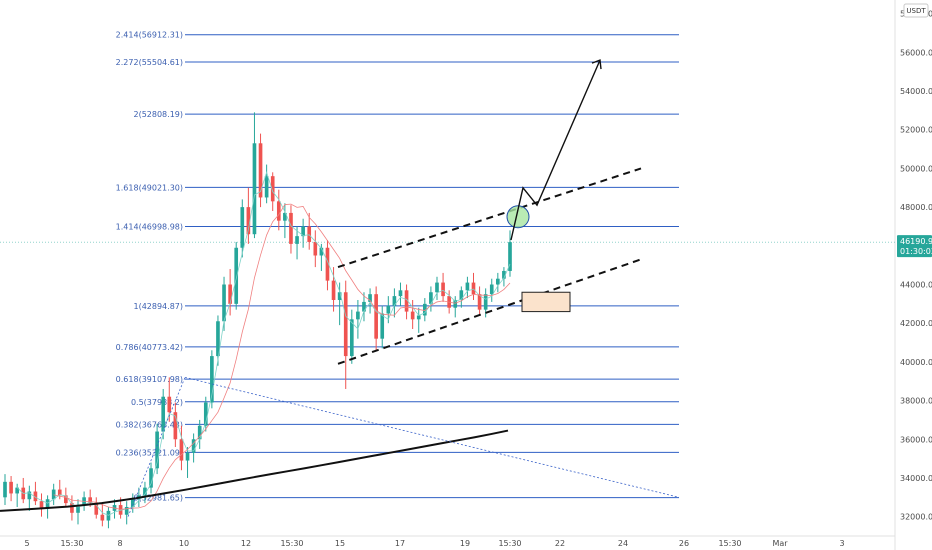 This screenshot has height=550, width=932. Describe the element at coordinates (149, 424) in the screenshot. I see `fib-level-label: 0.382(36768.43)` at that location.